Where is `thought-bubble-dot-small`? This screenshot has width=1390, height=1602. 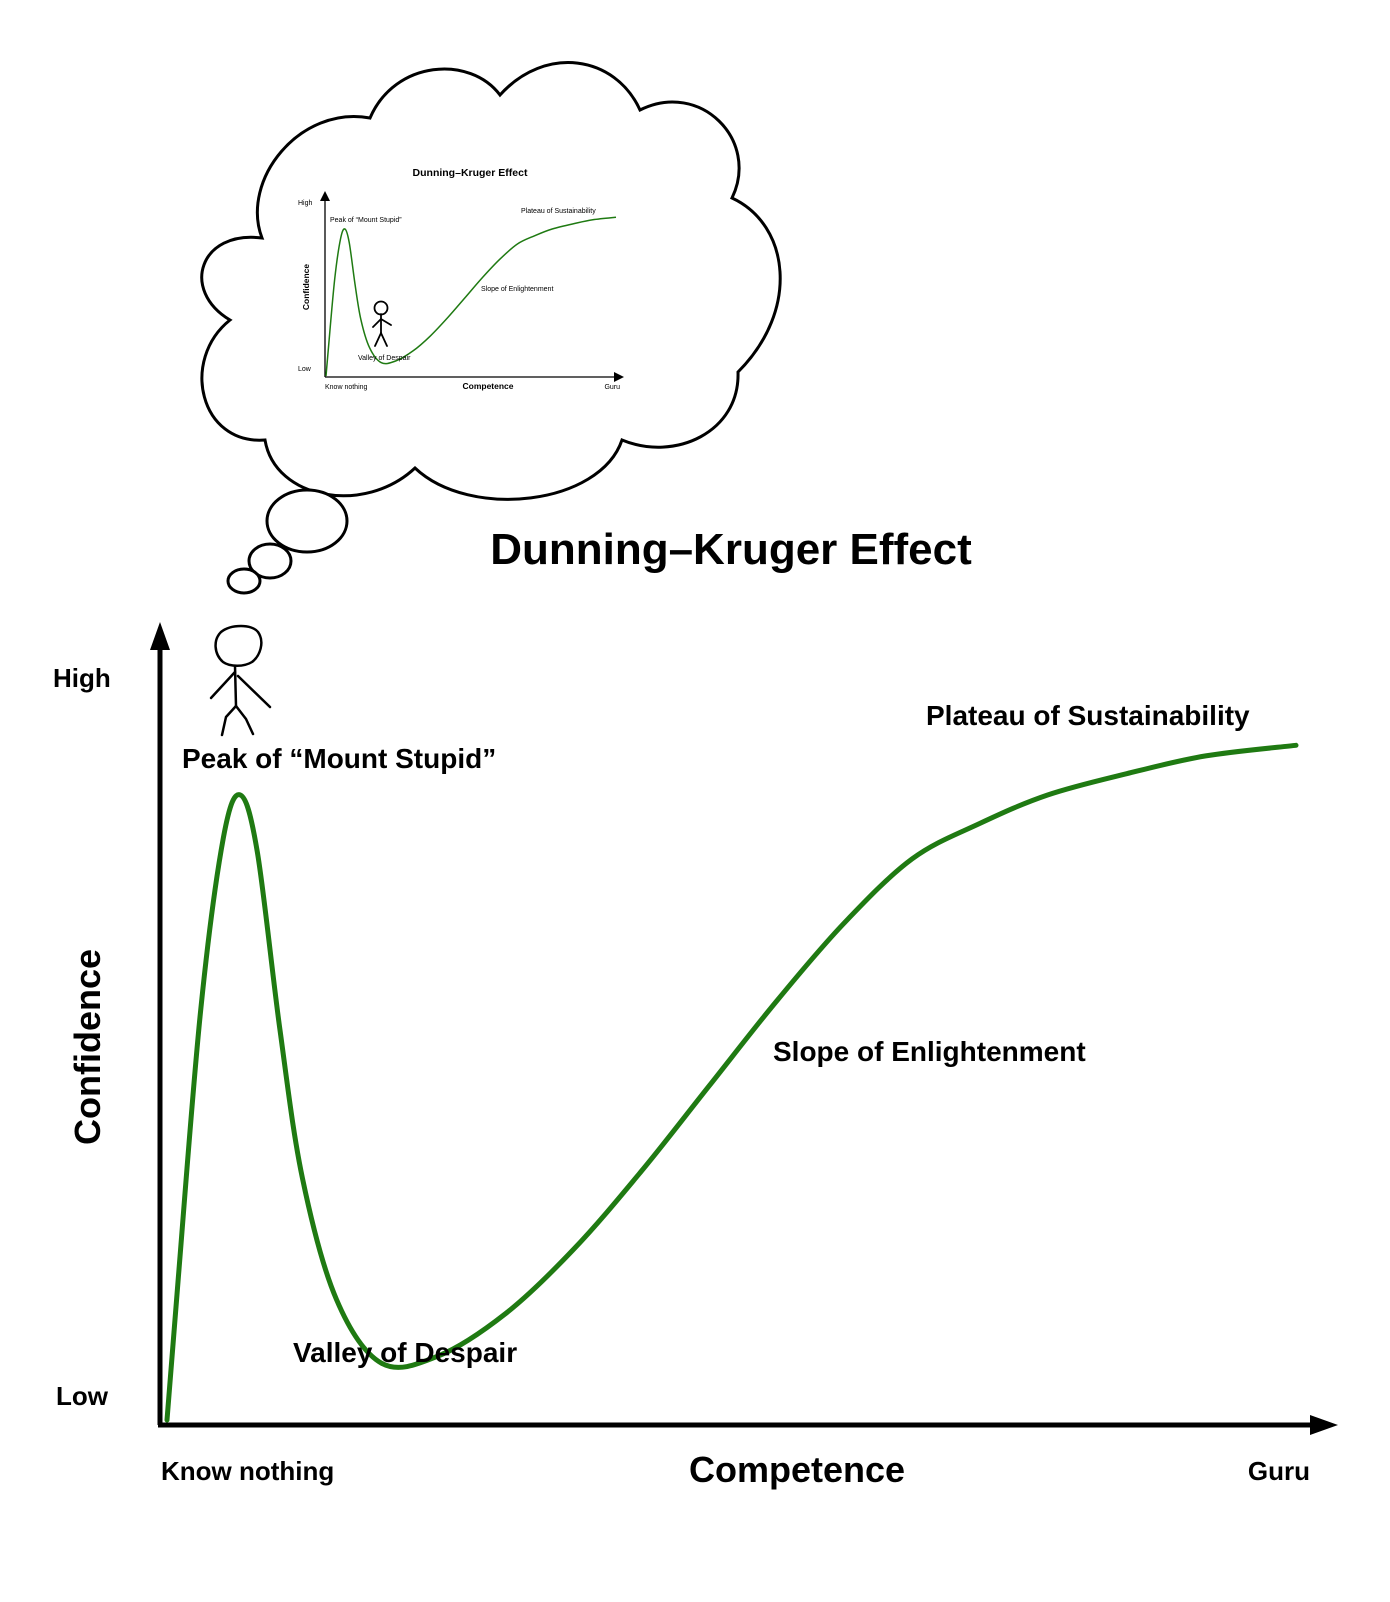
thought-bubble-dot-small is located at coordinates (244, 581).